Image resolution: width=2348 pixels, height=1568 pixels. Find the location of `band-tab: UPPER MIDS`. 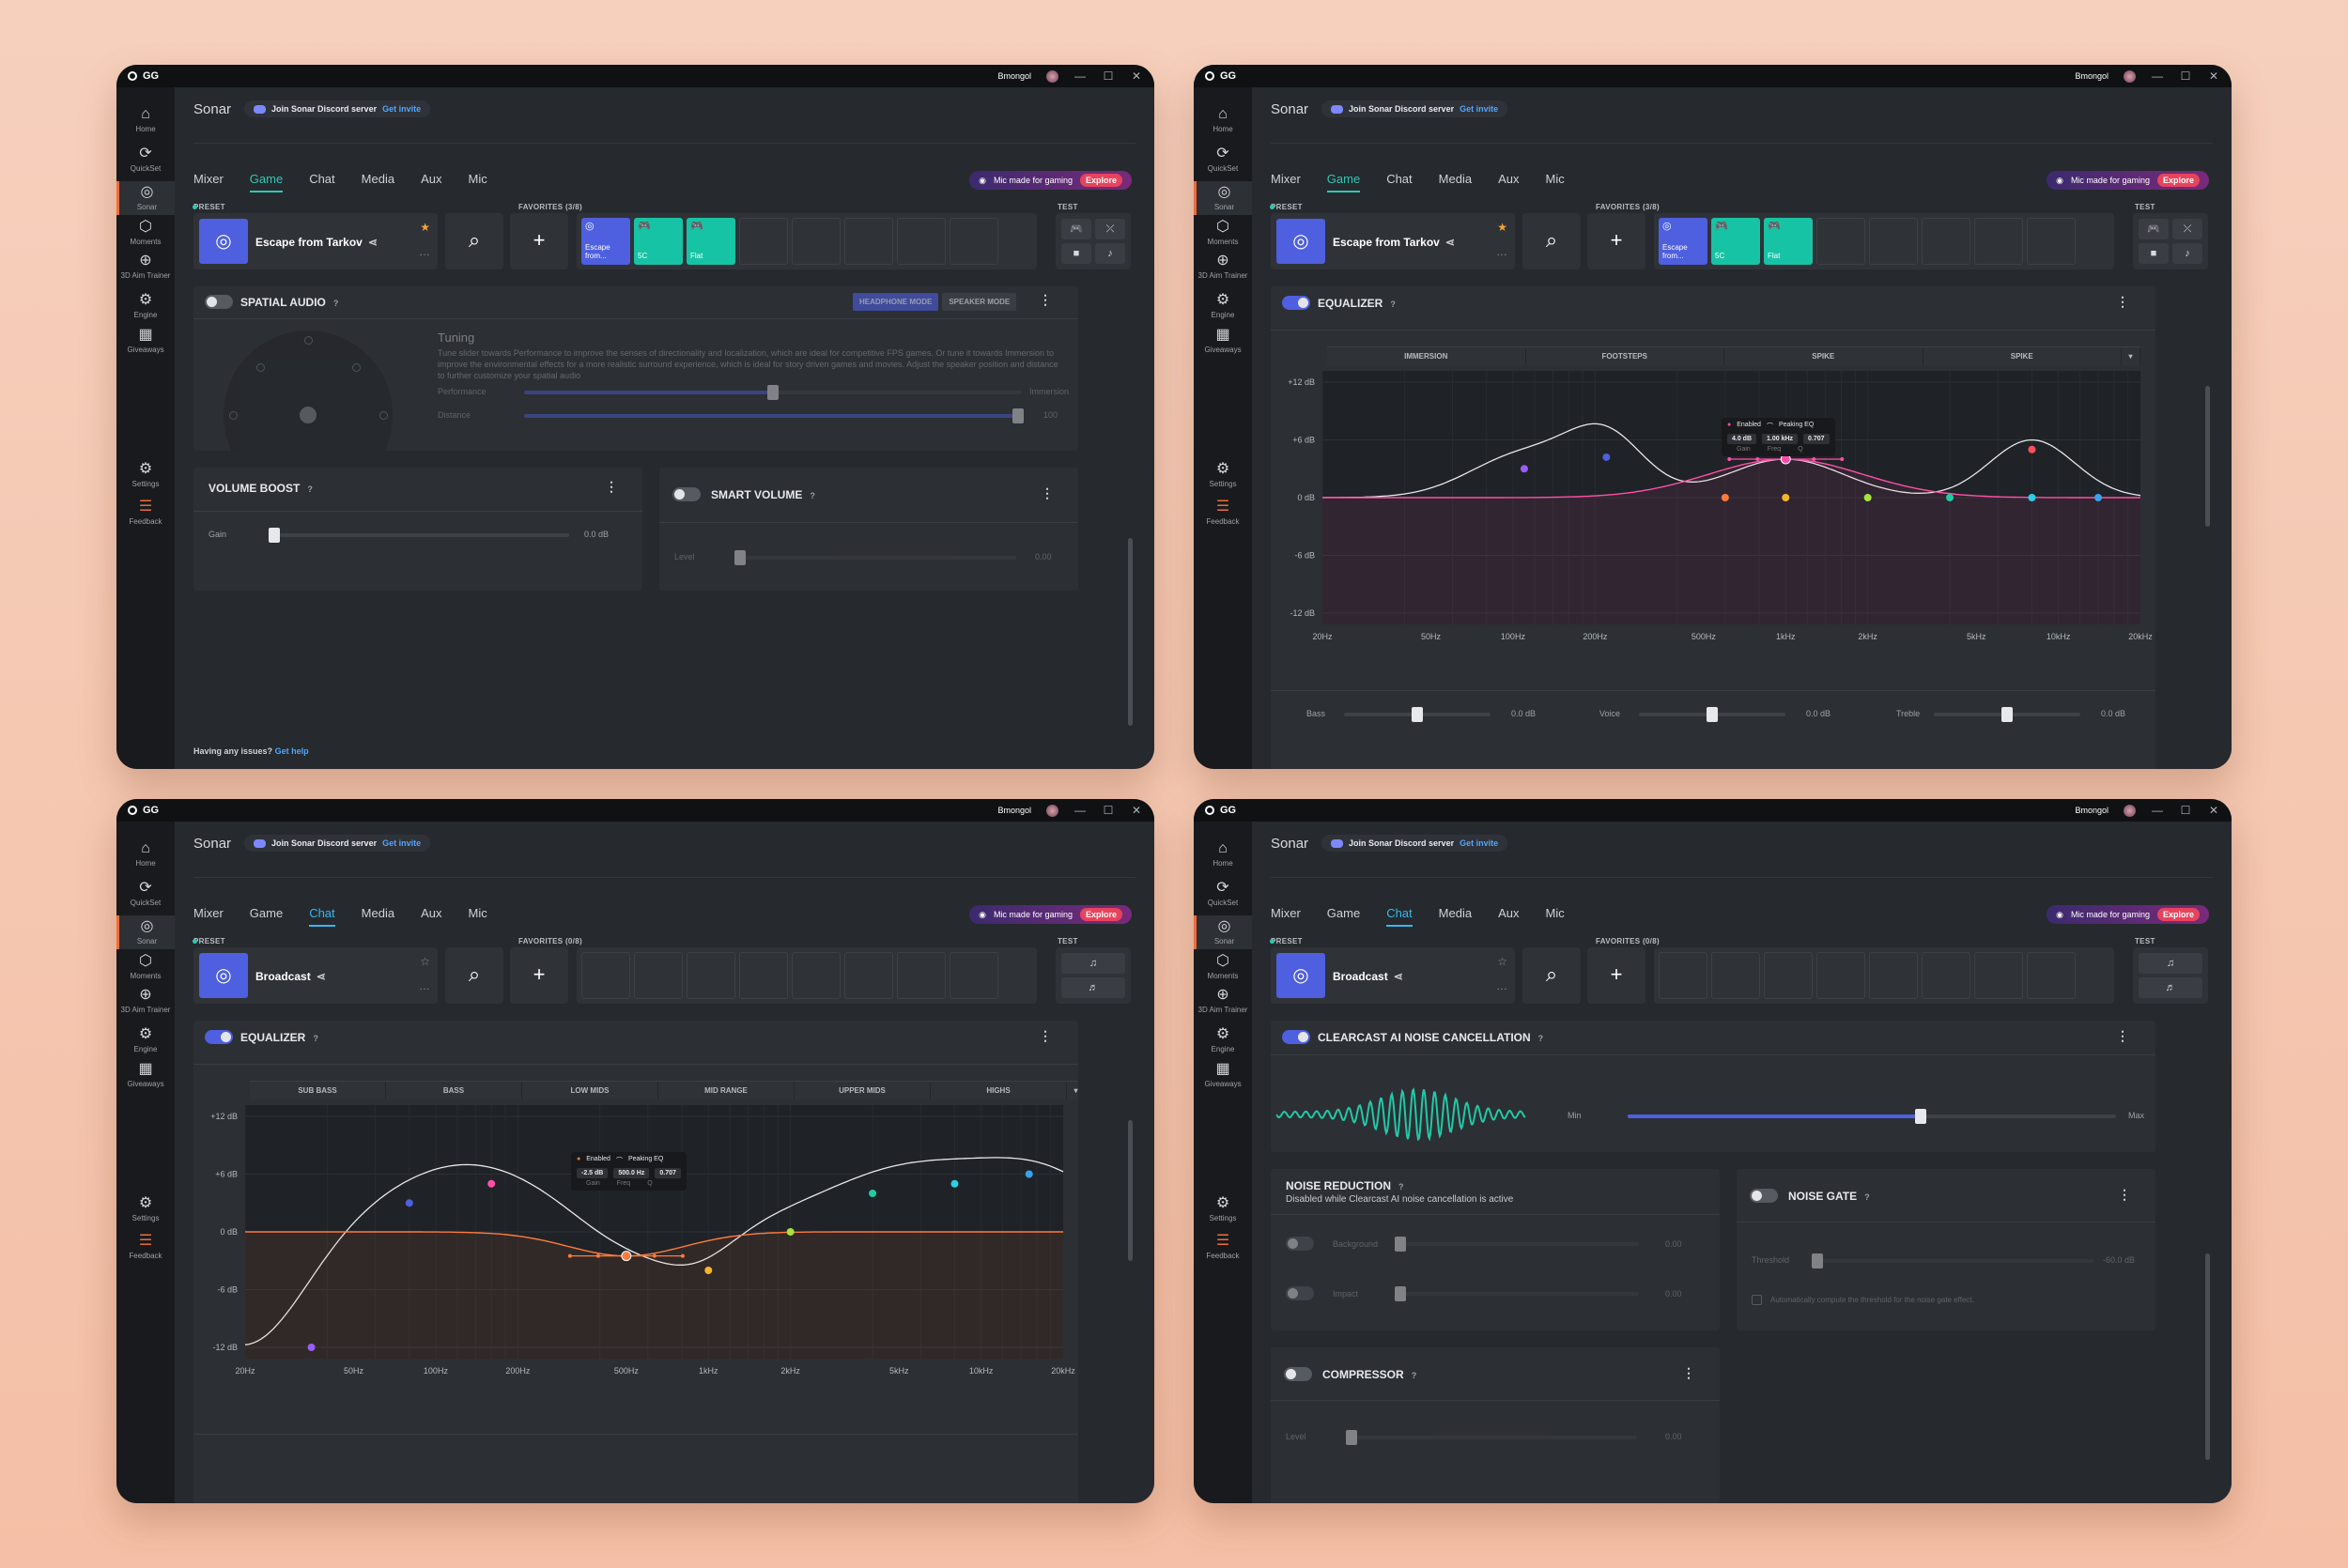

band-tab: UPPER MIDS is located at coordinates (863, 1091).